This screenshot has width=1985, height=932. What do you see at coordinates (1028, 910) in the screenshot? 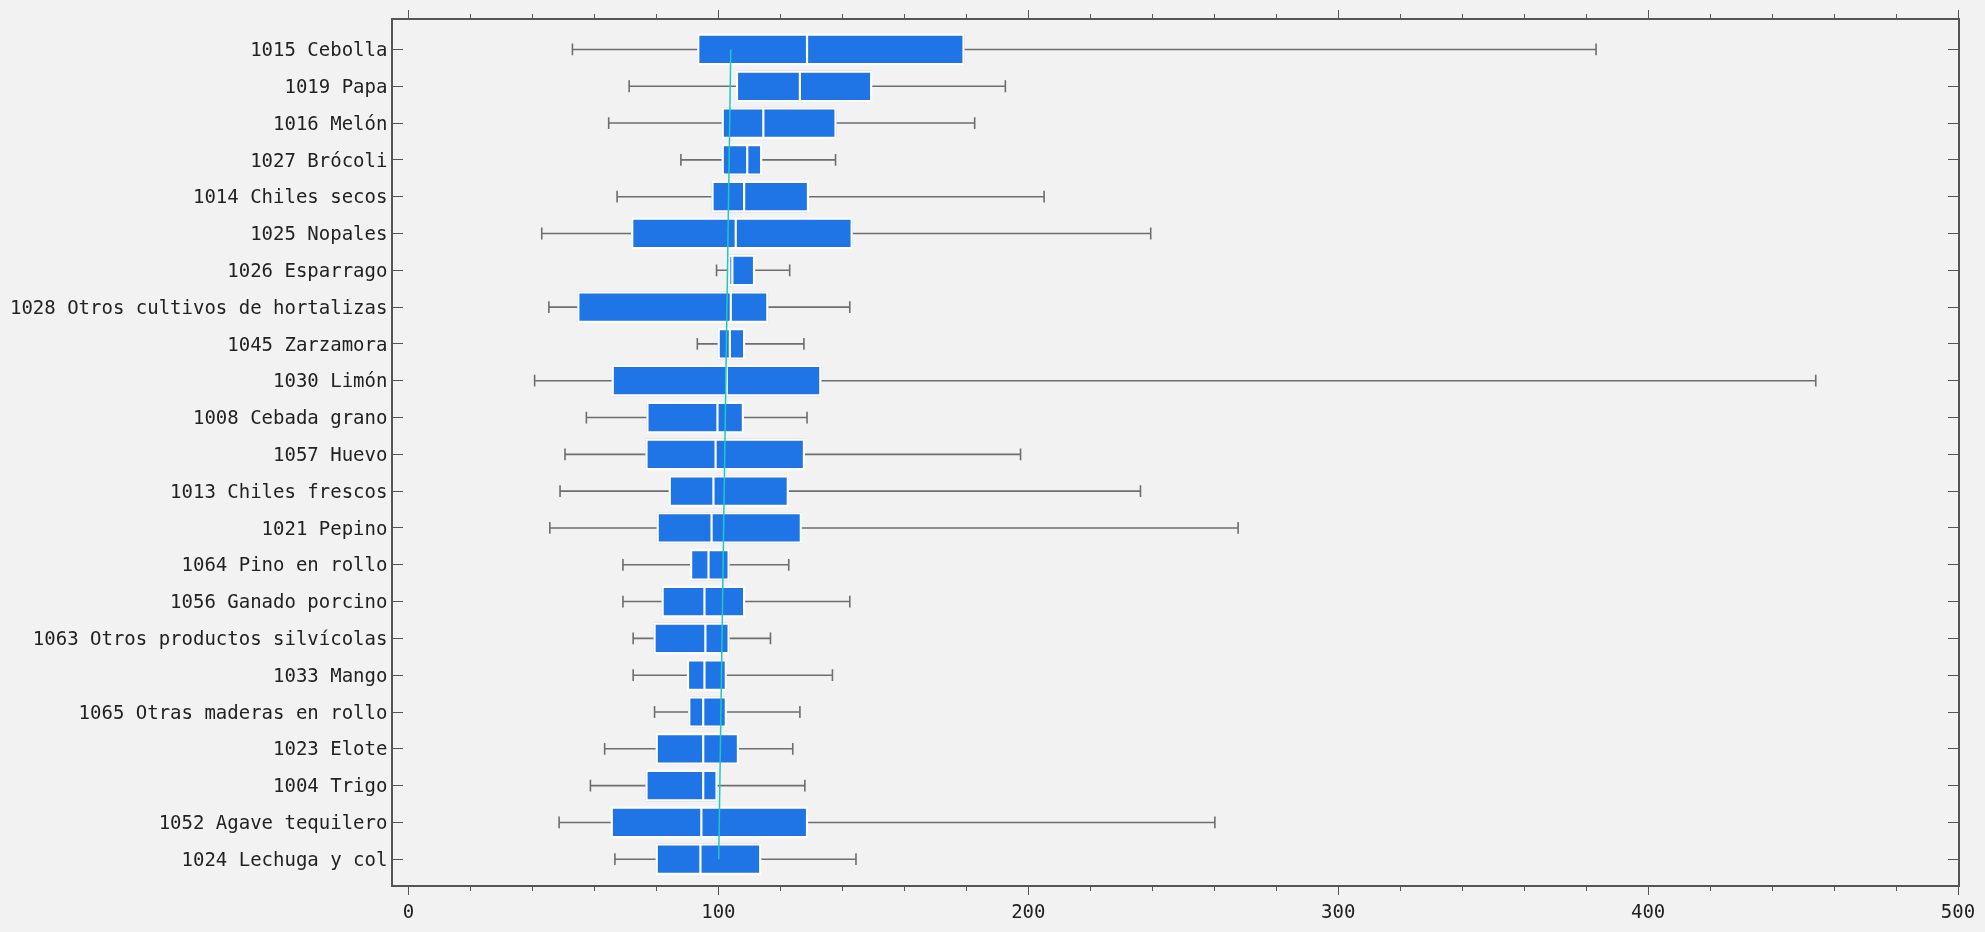
I see `x-tick-label: 200` at bounding box center [1028, 910].